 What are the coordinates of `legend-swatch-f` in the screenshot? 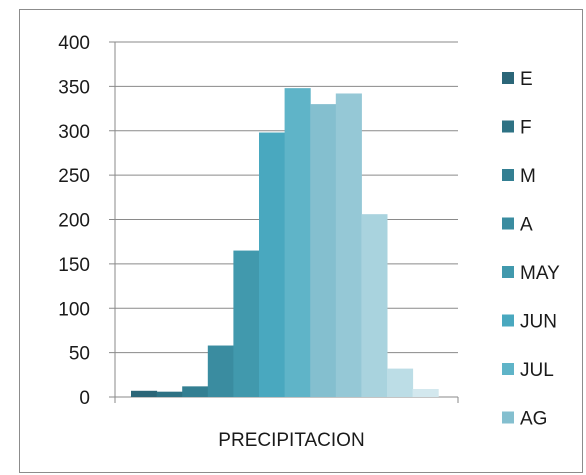 It's located at (508, 126).